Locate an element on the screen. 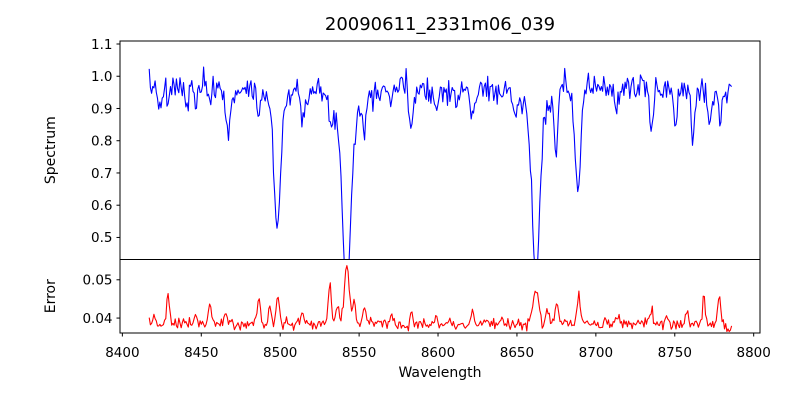  x-tick-label: 8750 is located at coordinates (675, 353).